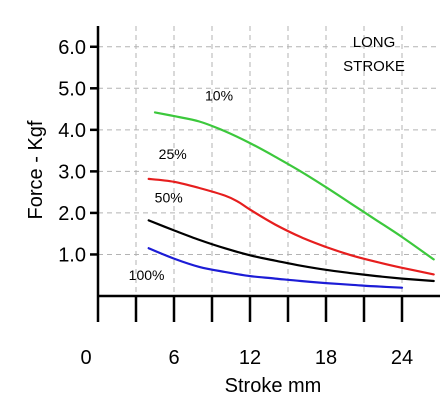 The image size is (448, 403). I want to click on x-tick-label: 12, so click(250, 358).